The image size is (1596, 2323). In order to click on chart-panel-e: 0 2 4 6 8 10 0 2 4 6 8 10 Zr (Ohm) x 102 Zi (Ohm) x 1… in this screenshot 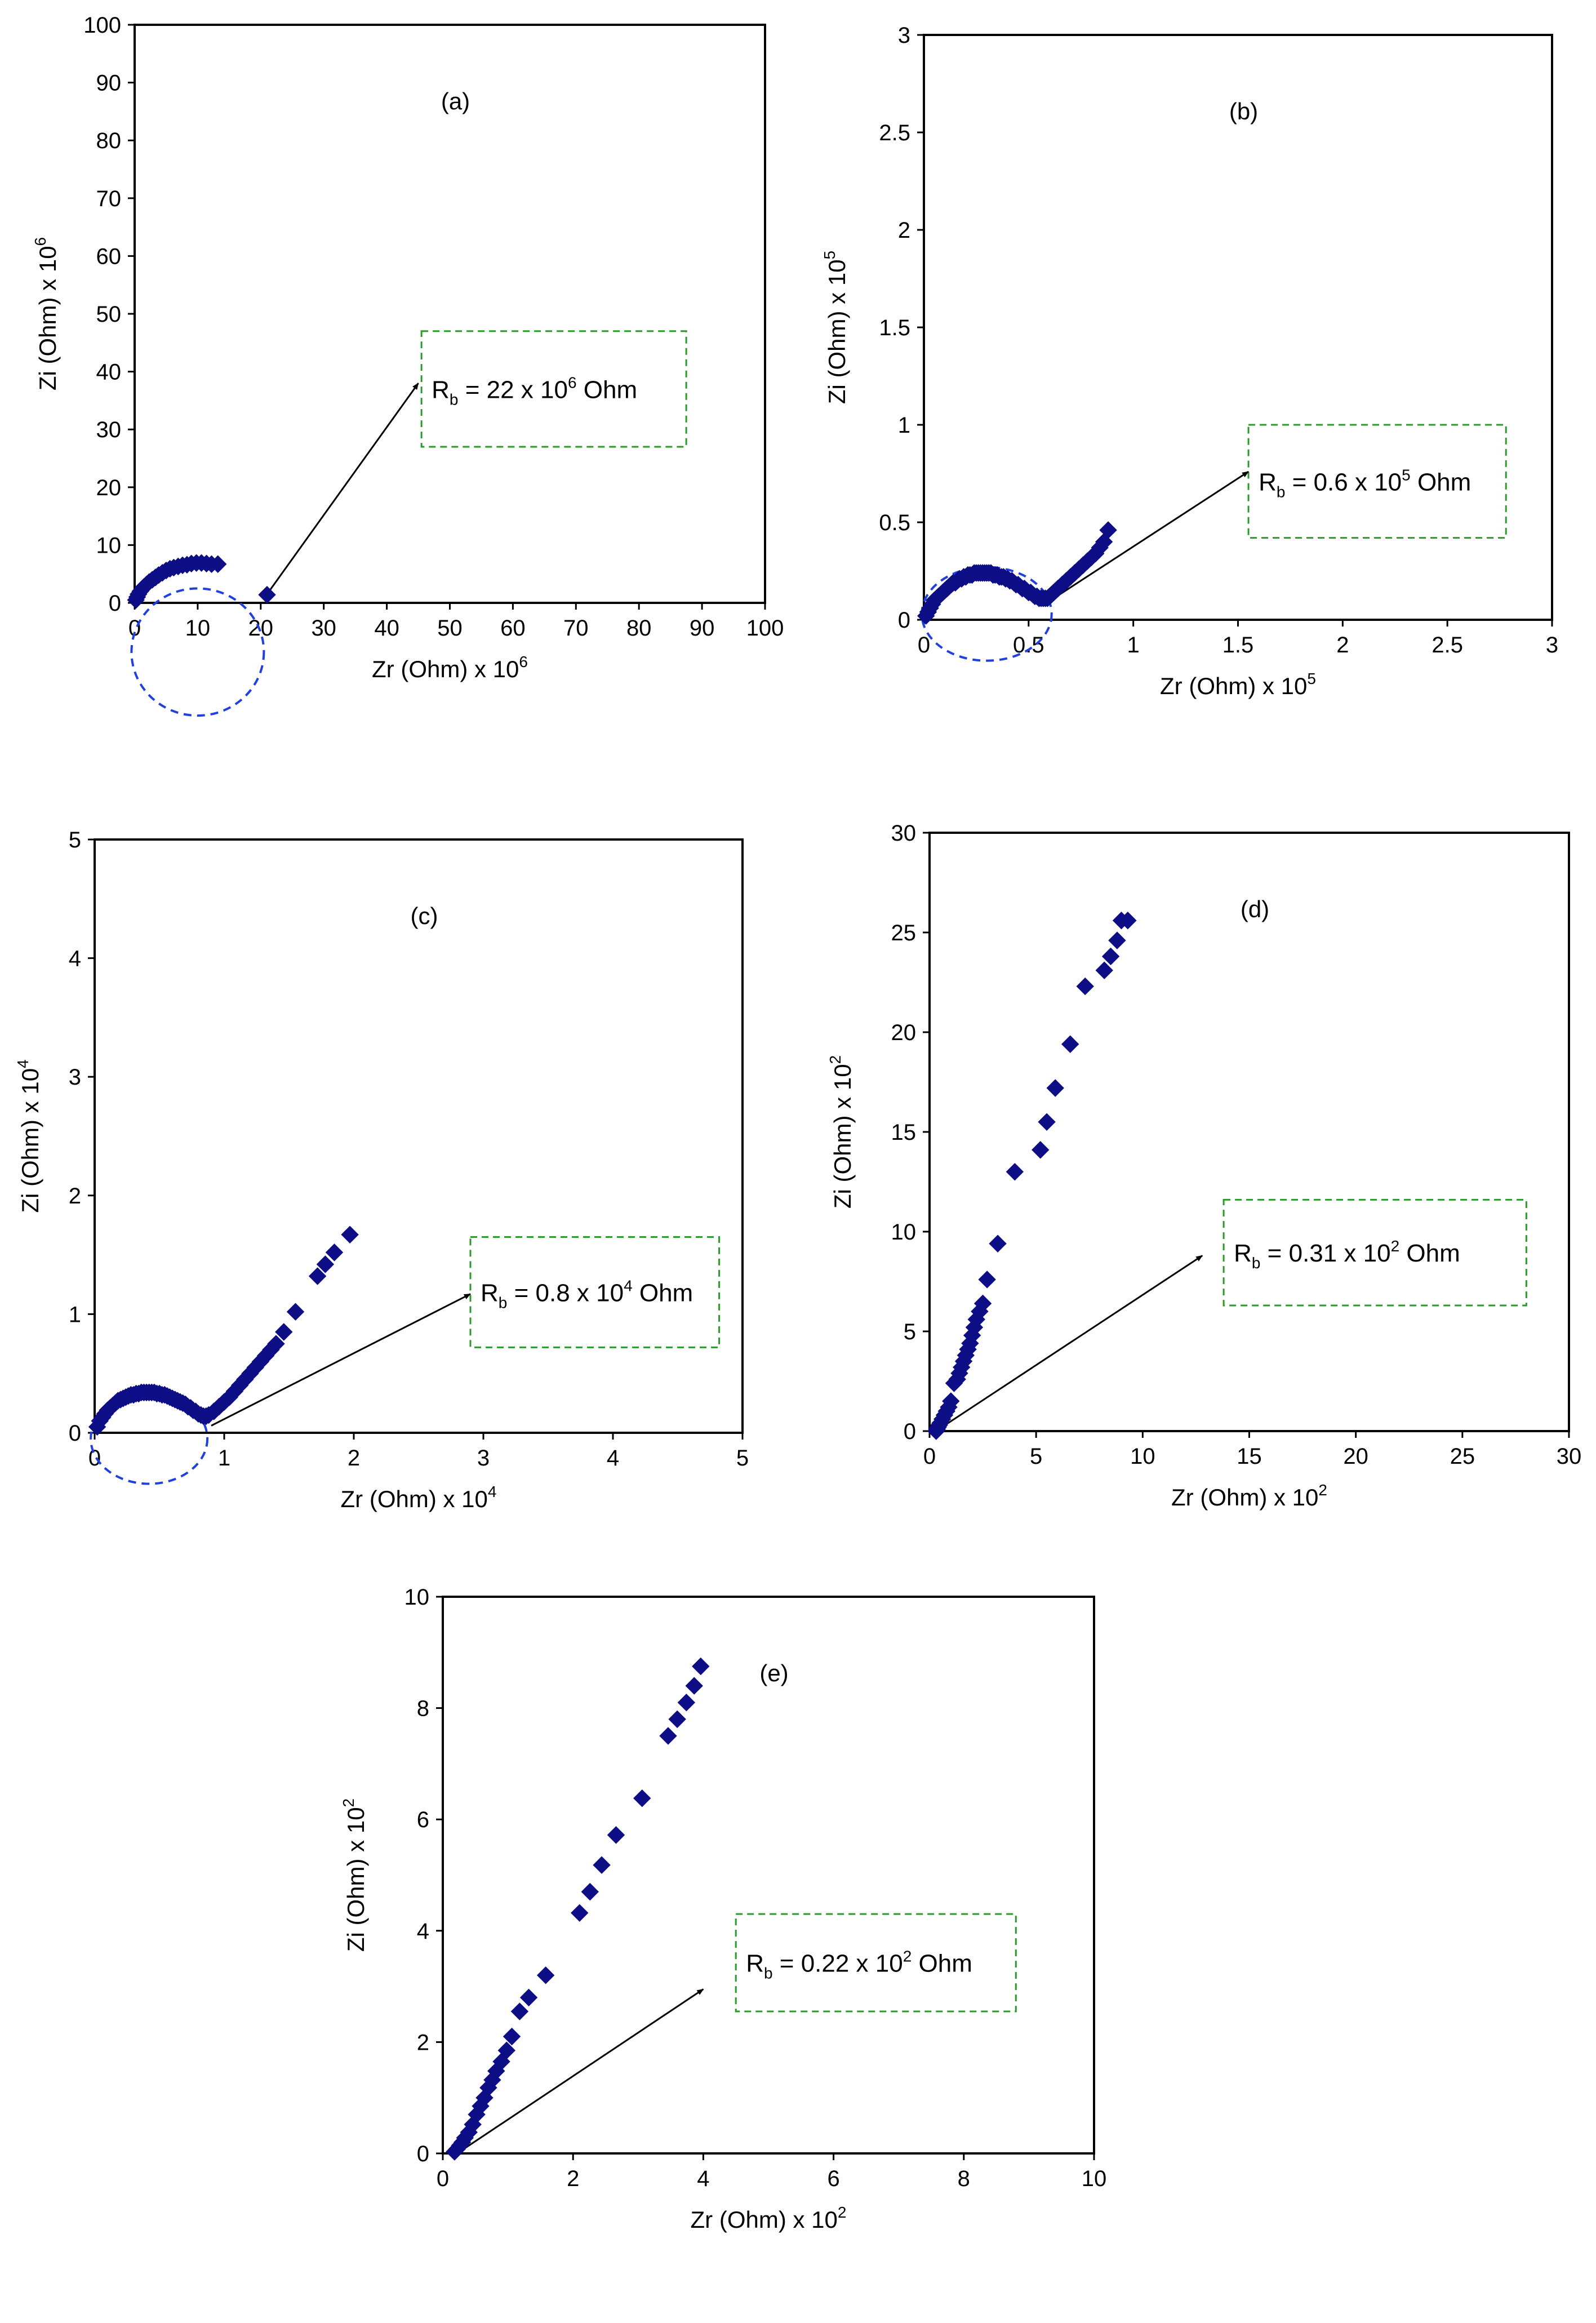, I will do `click(723, 1909)`.